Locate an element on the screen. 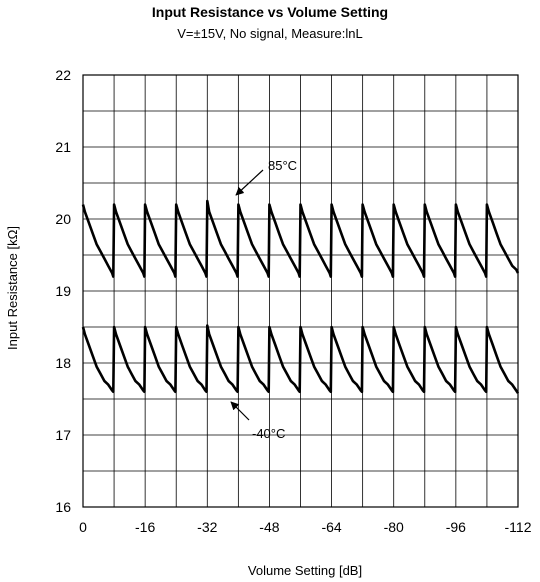  chart-title: Input Resistance vs Volume Setting is located at coordinates (270, 12).